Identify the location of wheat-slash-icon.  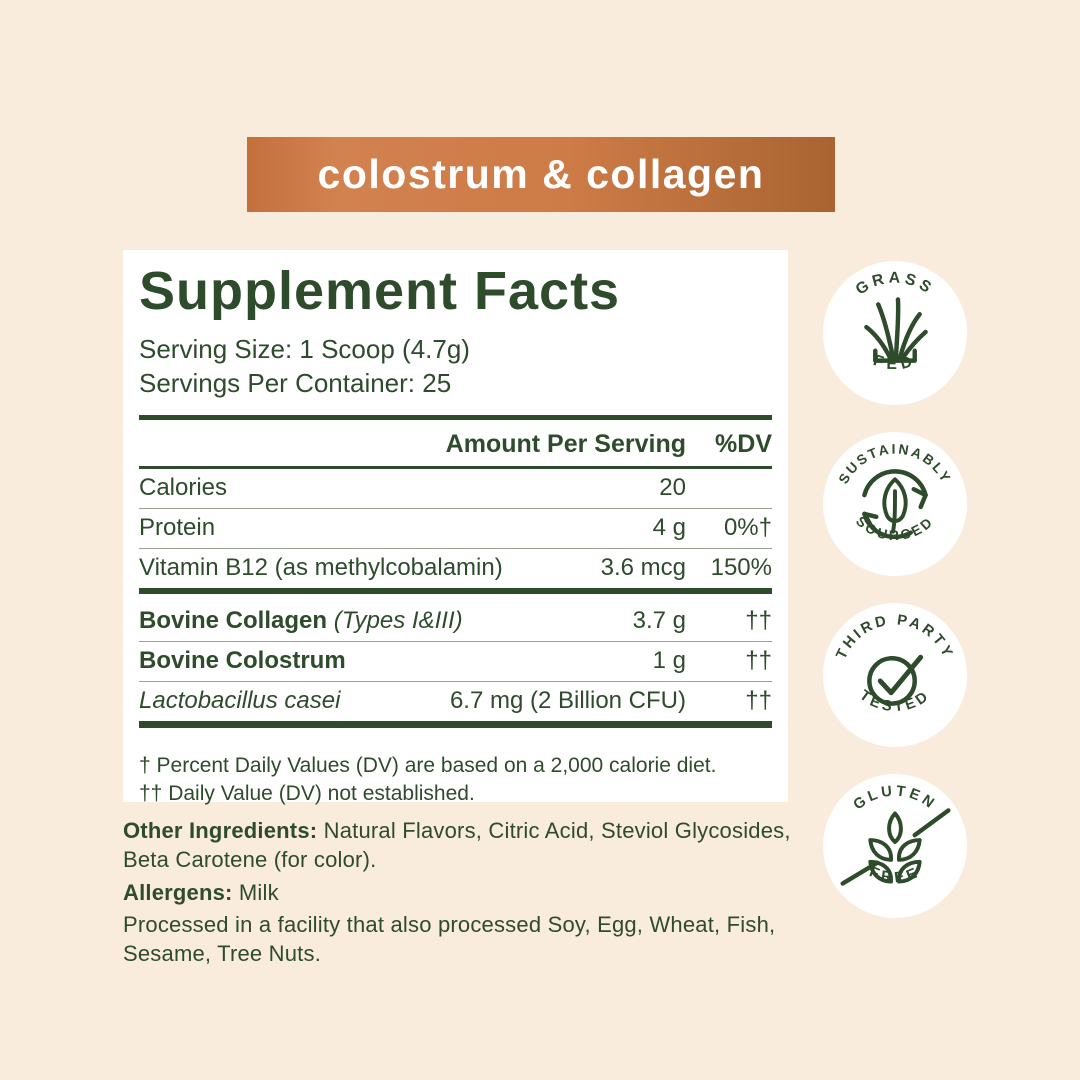
(895, 847).